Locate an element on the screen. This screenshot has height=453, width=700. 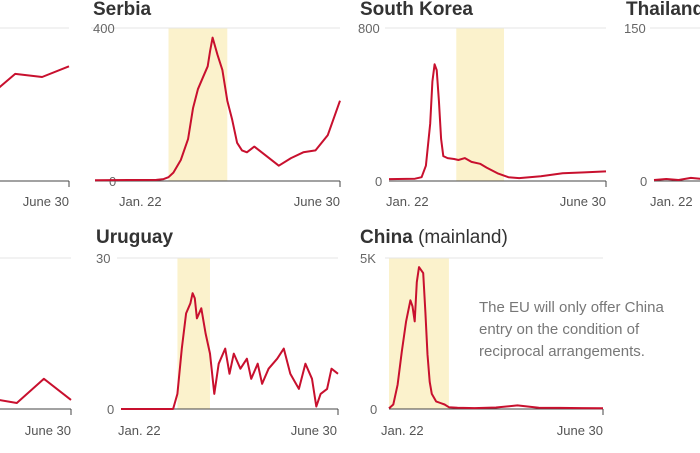
y-tick-top: 400 is located at coordinates (104, 28).